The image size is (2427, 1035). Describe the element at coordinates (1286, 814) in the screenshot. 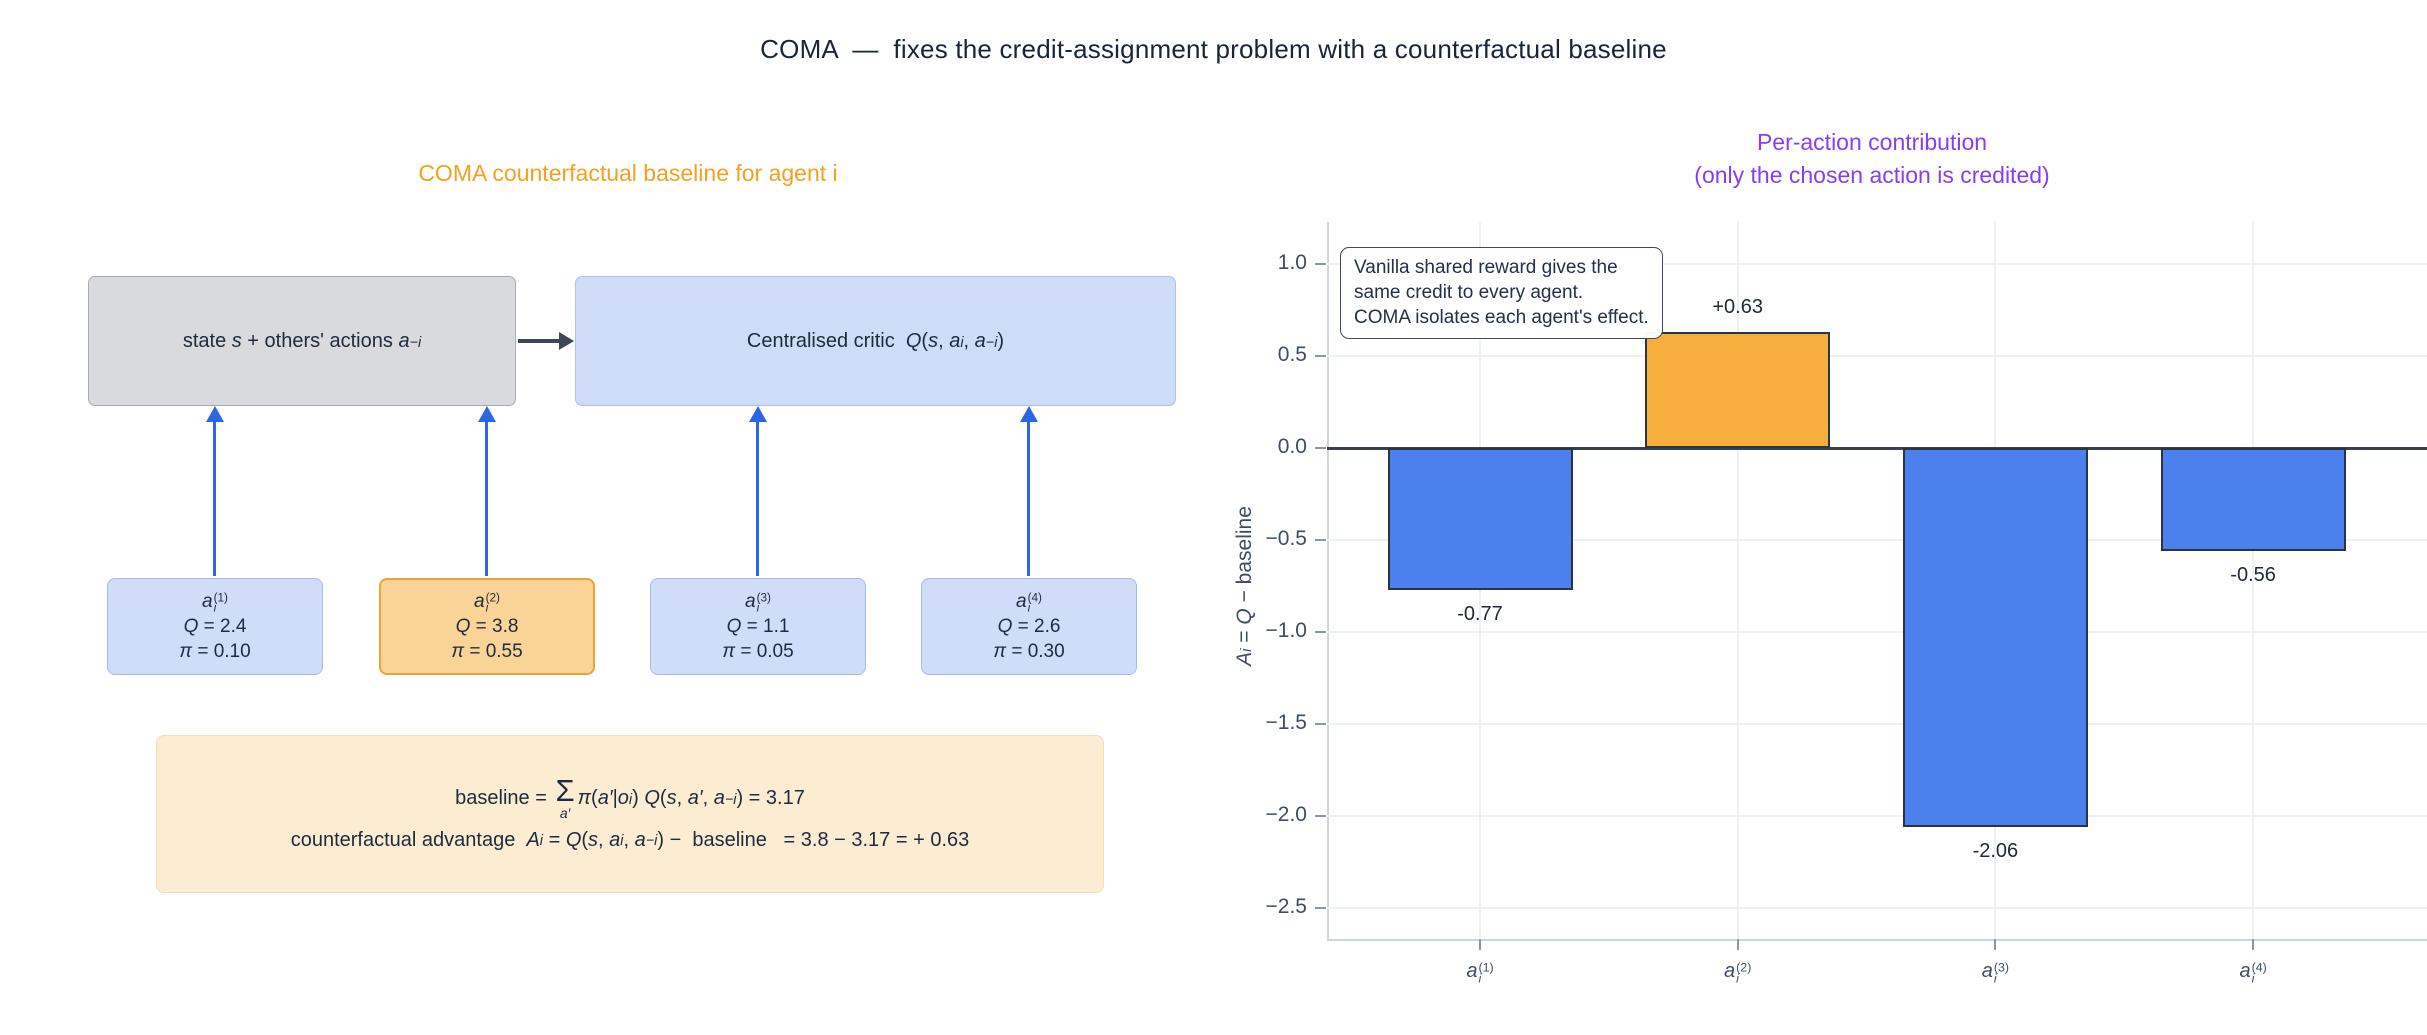

I see `y-tick-label: −2.0` at that location.